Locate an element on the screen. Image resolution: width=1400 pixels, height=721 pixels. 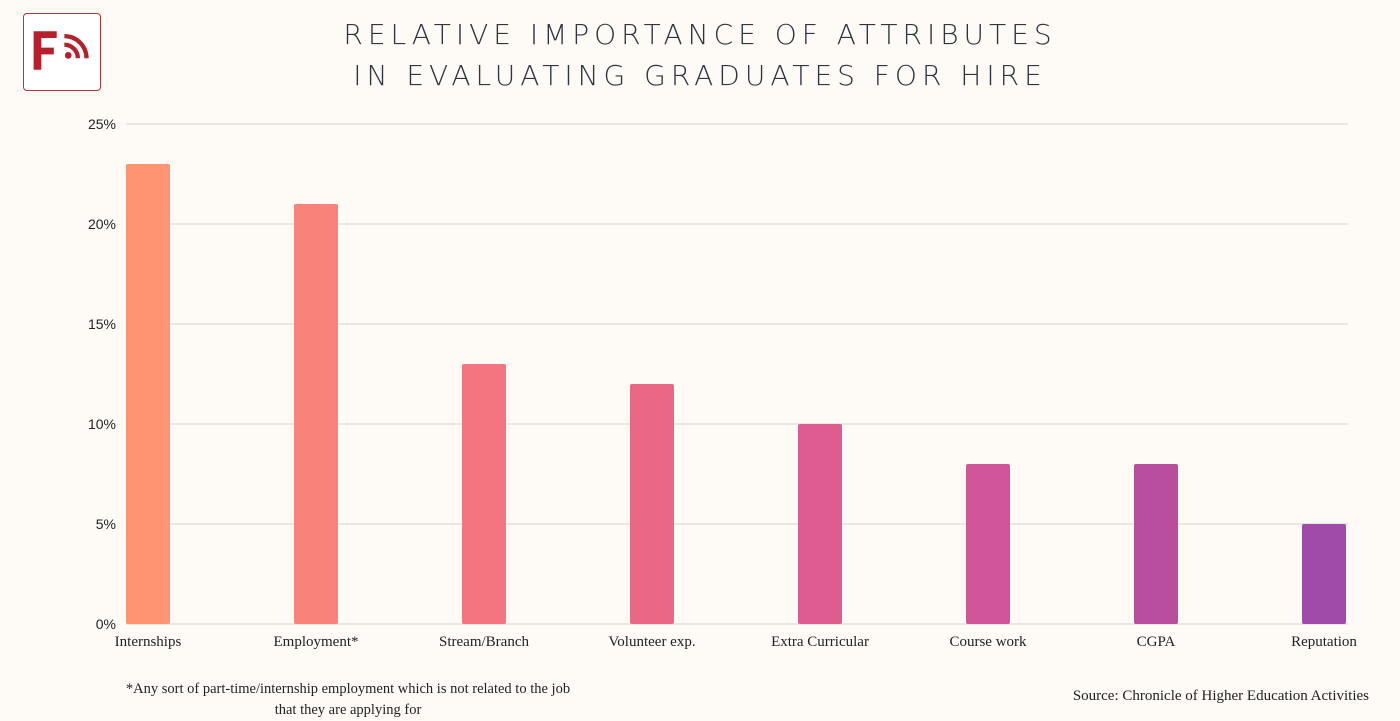
x-category-label: Internships is located at coordinates (148, 642).